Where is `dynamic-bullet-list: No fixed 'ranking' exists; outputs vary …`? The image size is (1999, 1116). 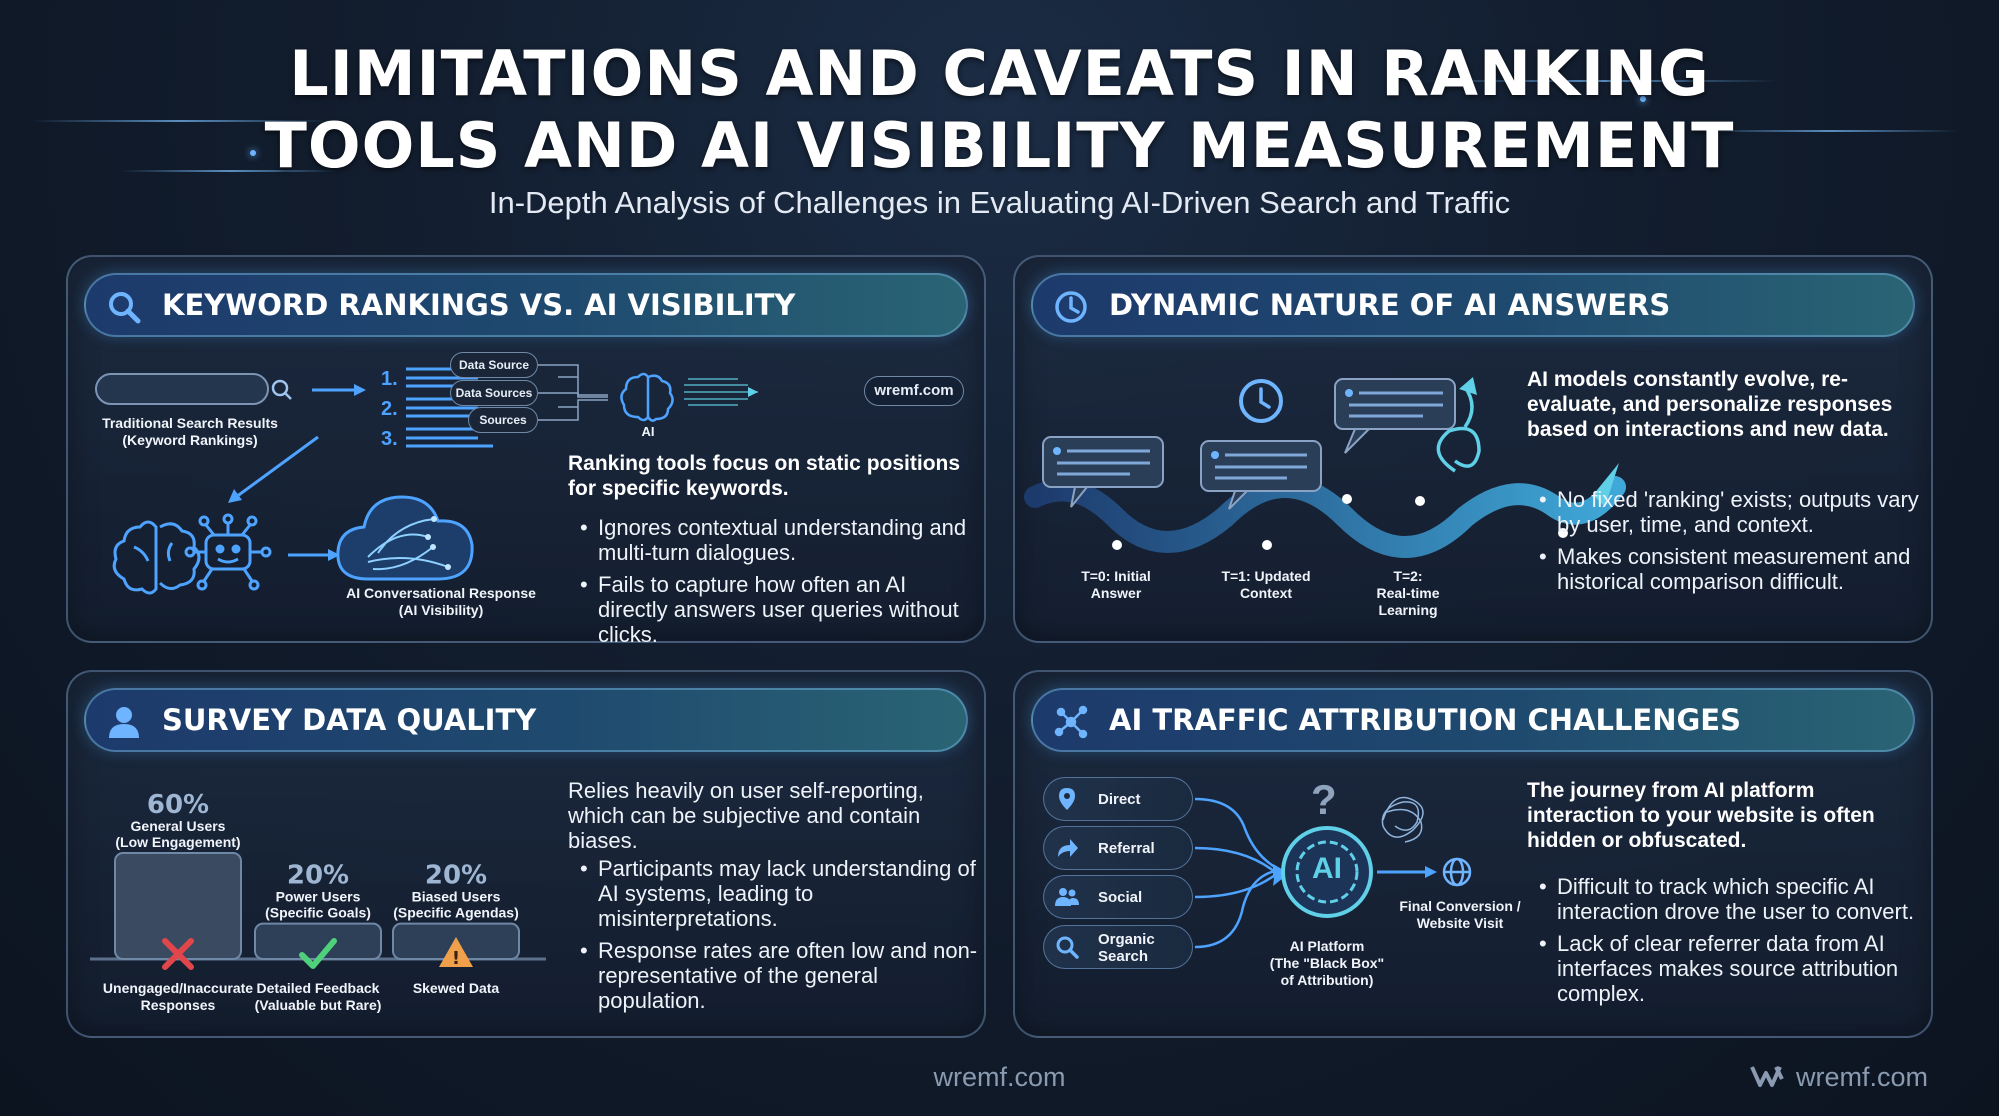 dynamic-bullet-list: No fixed 'ranking' exists; outputs vary … is located at coordinates (1727, 544).